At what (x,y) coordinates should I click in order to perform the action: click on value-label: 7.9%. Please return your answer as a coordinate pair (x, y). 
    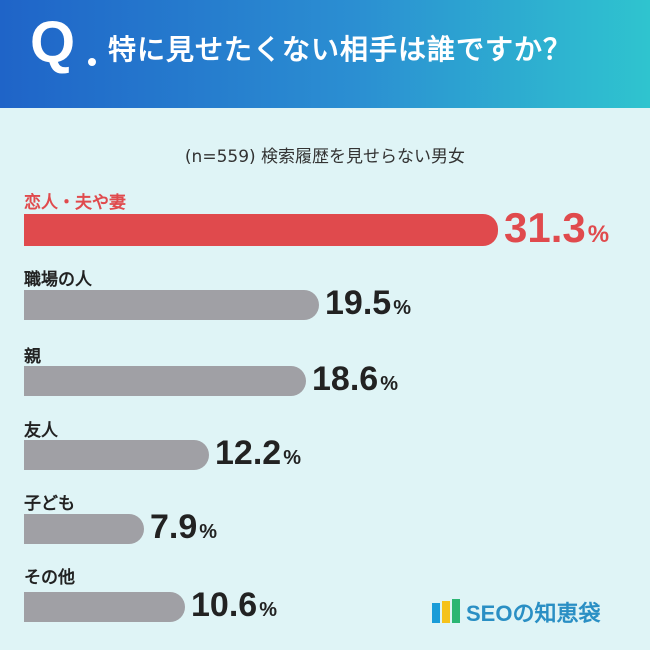
    Looking at the image, I should click on (183, 527).